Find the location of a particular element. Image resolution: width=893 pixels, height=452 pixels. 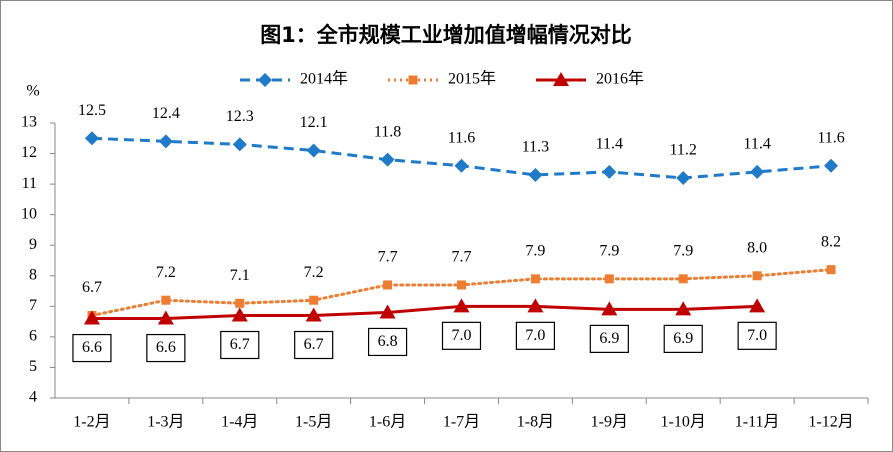

y-tick-label: 12 is located at coordinates (29, 152).